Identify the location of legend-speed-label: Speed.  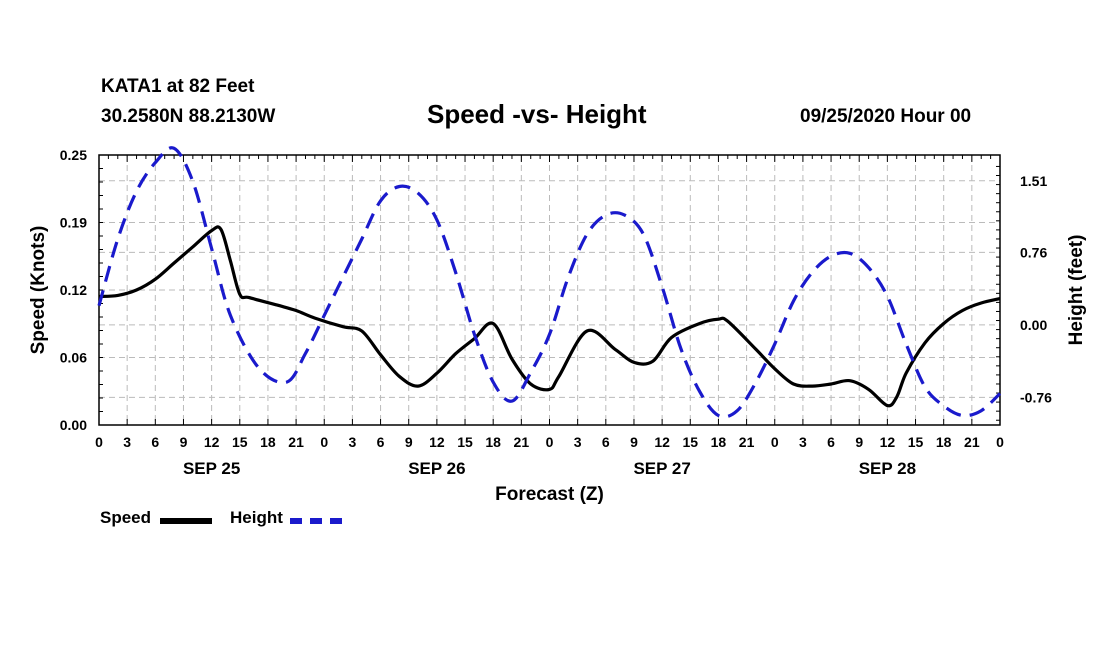
(126, 517).